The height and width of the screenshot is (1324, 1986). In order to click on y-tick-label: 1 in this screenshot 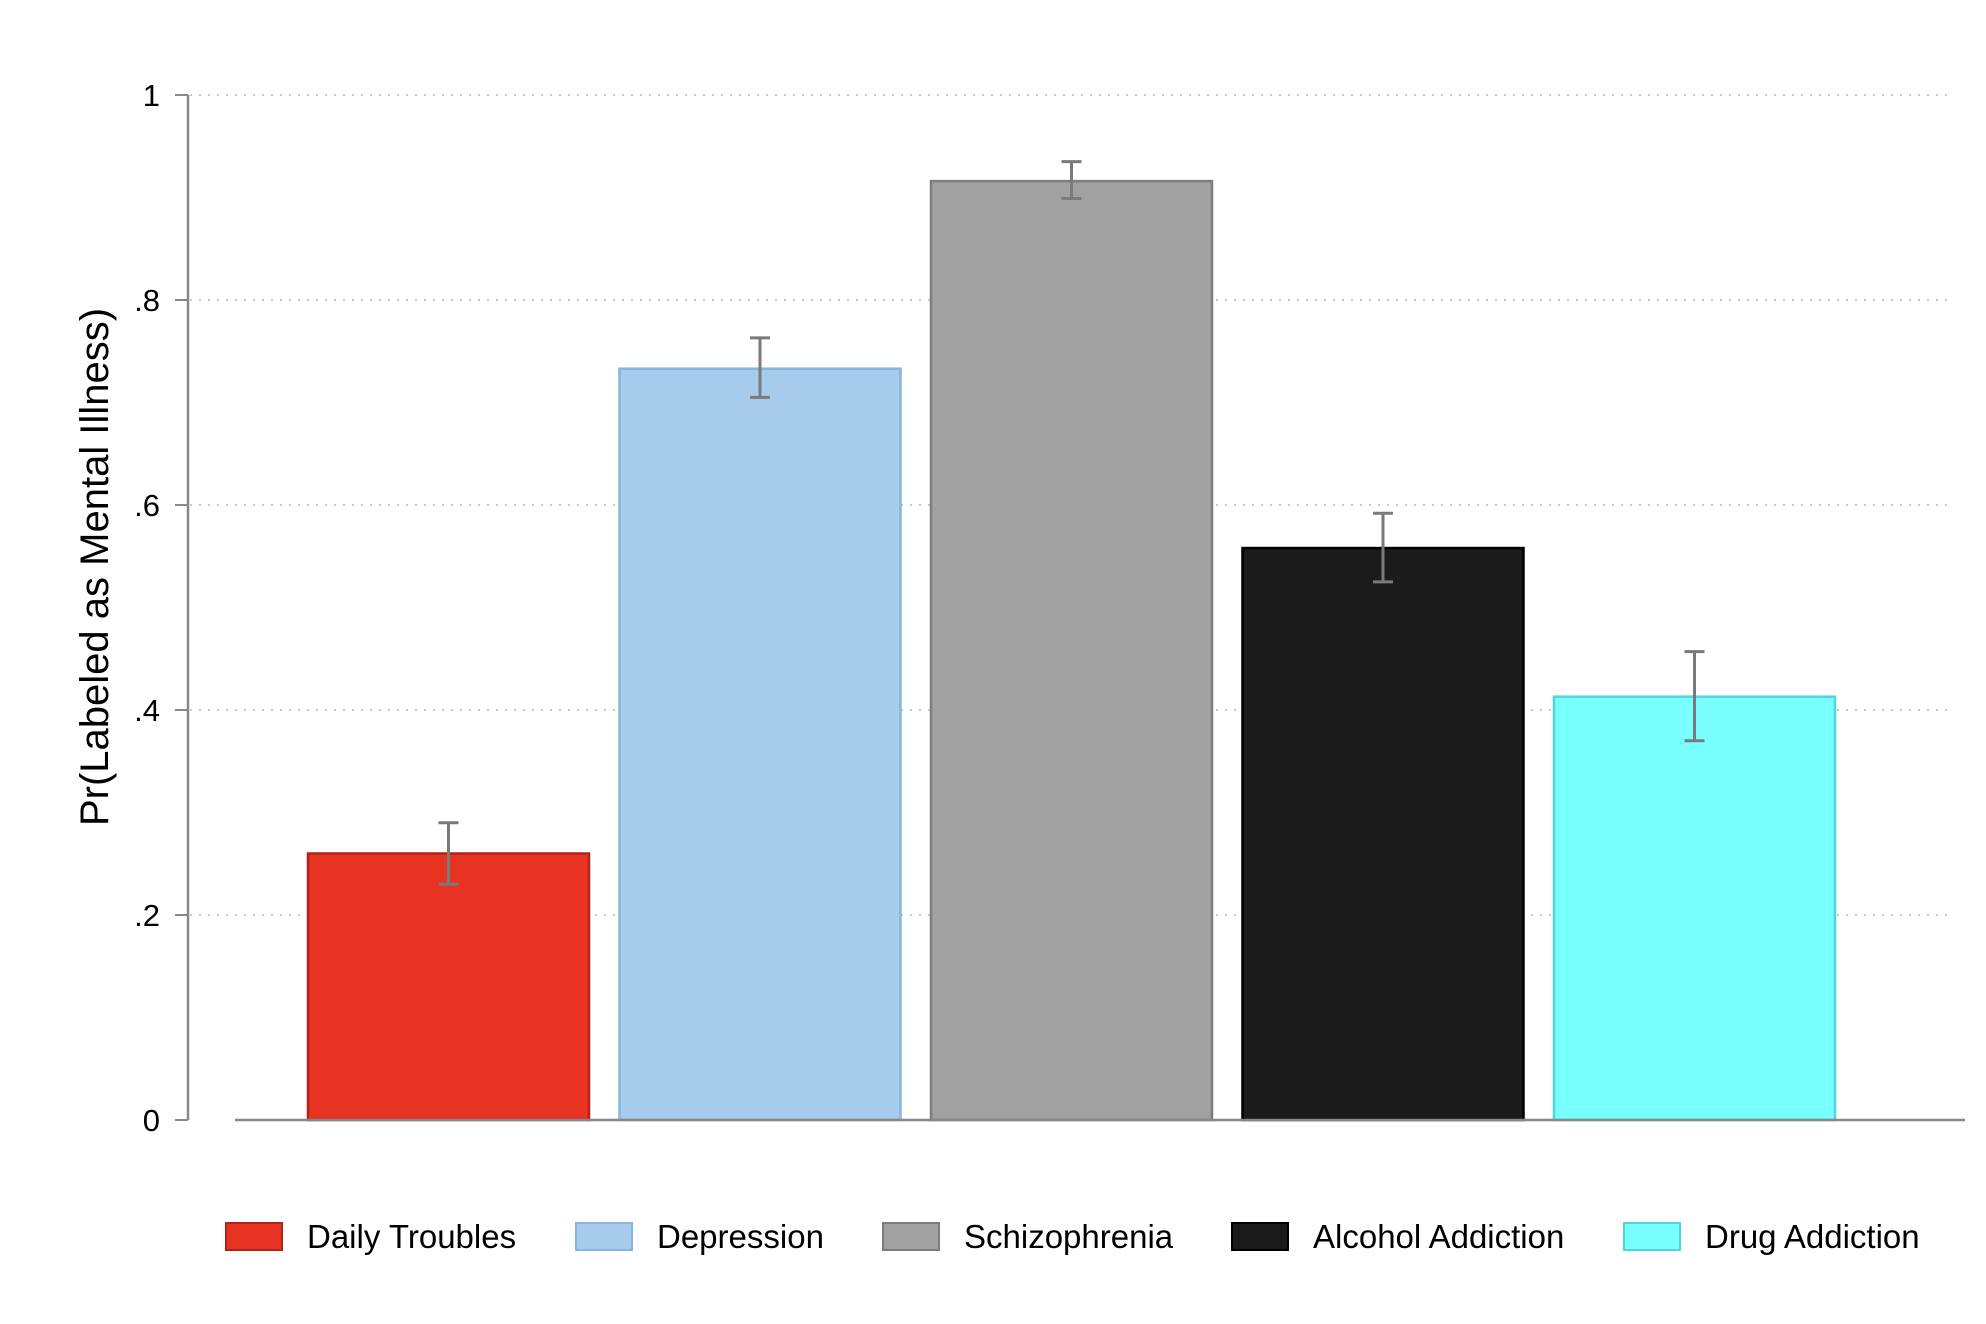, I will do `click(151, 95)`.